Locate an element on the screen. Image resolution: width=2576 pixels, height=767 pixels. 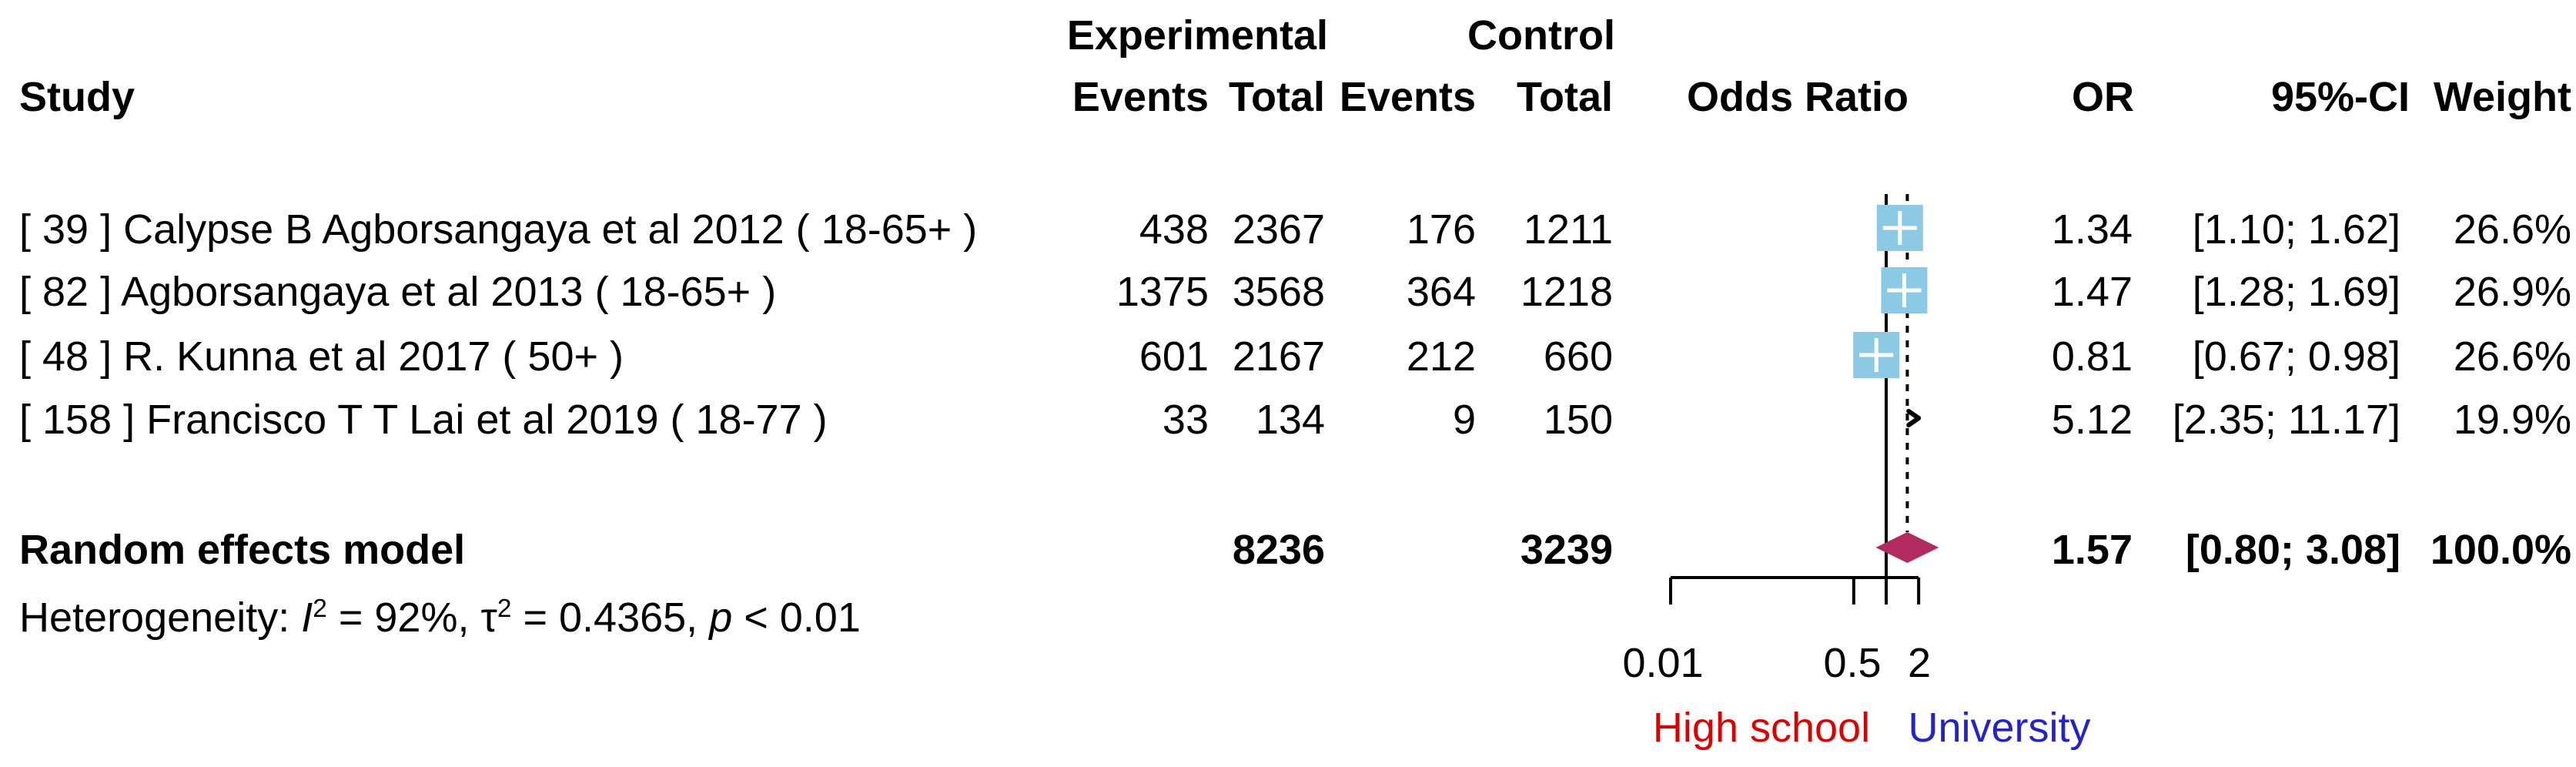
summary-ci: [0.80; 3.08] is located at coordinates (2293, 550).